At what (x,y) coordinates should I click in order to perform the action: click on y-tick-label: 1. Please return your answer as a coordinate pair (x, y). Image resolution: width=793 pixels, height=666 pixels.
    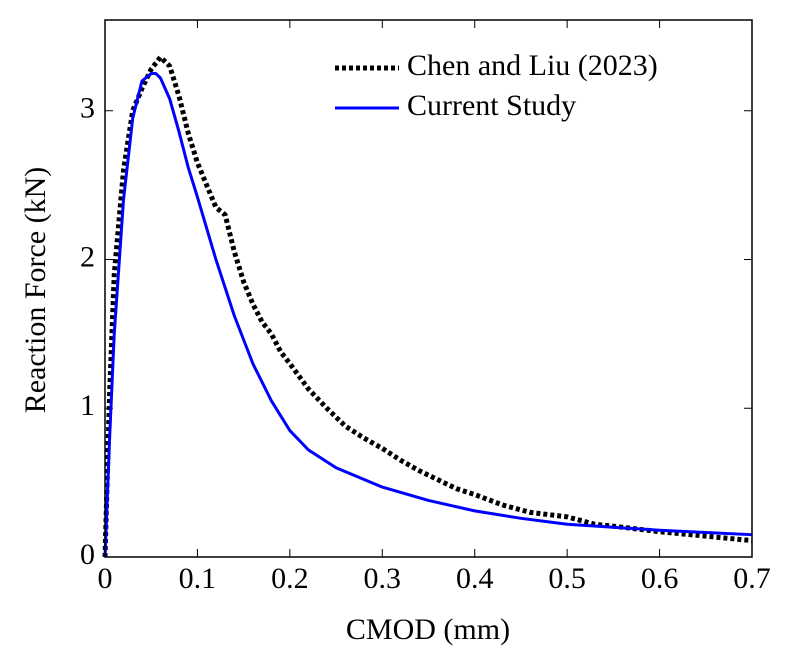
    Looking at the image, I should click on (87, 405).